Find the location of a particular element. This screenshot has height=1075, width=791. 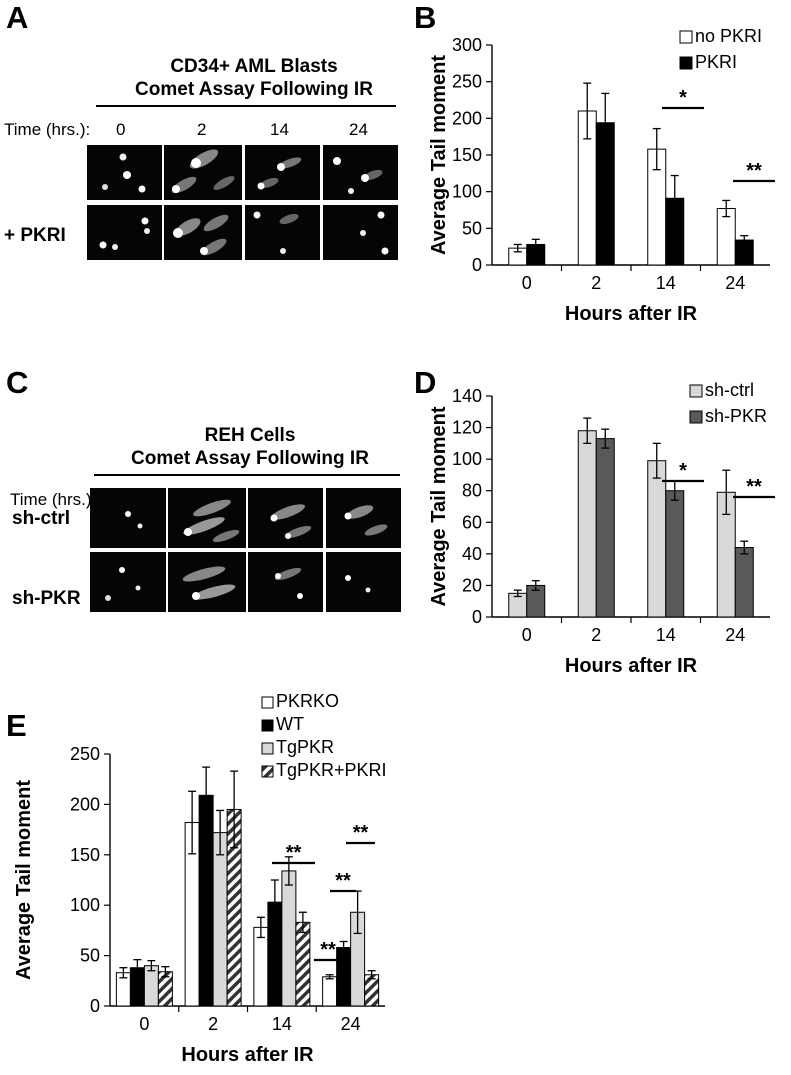

panel-c-row-label-sh-ctrl: sh-ctrl is located at coordinates (41, 518).